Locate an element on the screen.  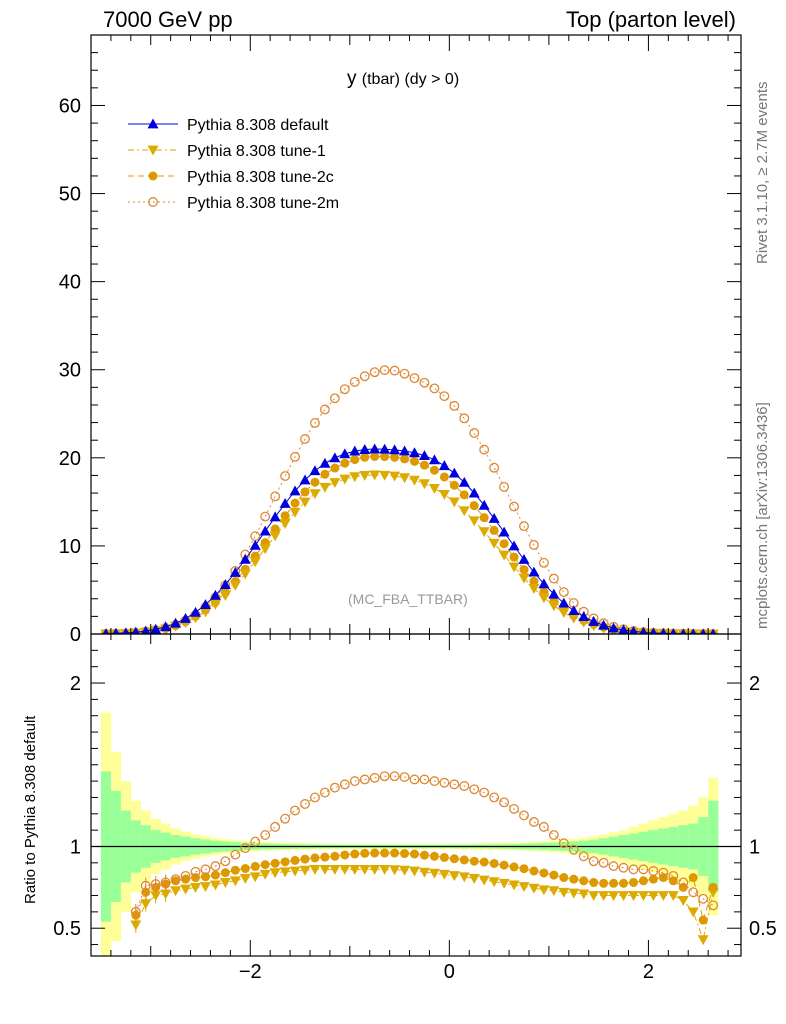
legend-label: Pythia 8.308 tune-1 is located at coordinates (256, 151).